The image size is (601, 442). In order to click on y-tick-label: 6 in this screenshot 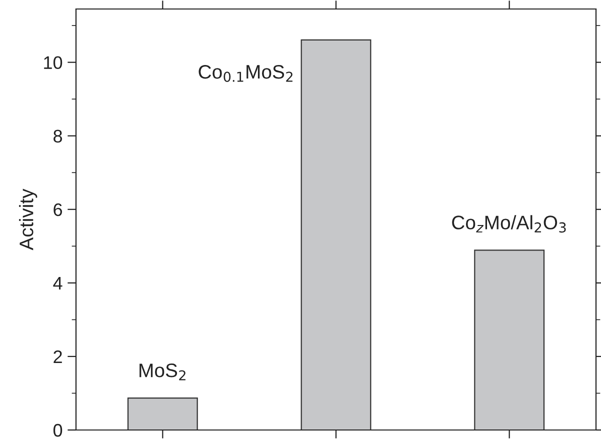, I will do `click(58, 209)`.